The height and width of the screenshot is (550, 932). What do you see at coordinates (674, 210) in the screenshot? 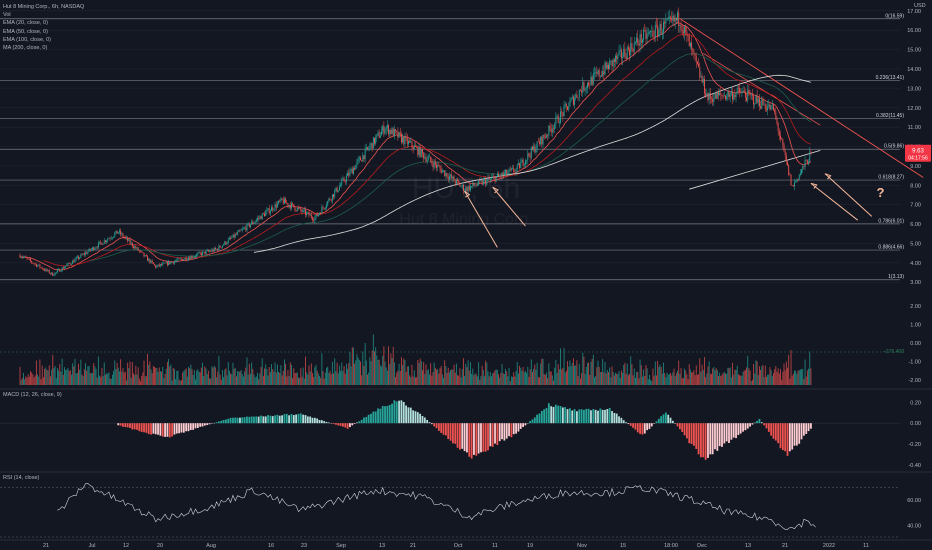
I see `annotation-arrows: ?` at bounding box center [674, 210].